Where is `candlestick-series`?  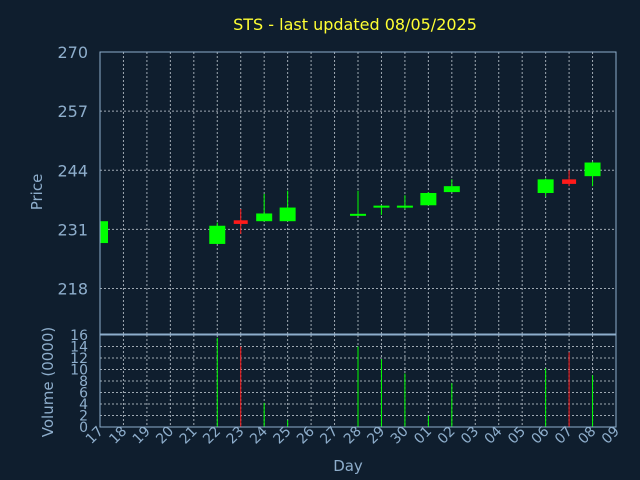
candlestick-series is located at coordinates (350, 202).